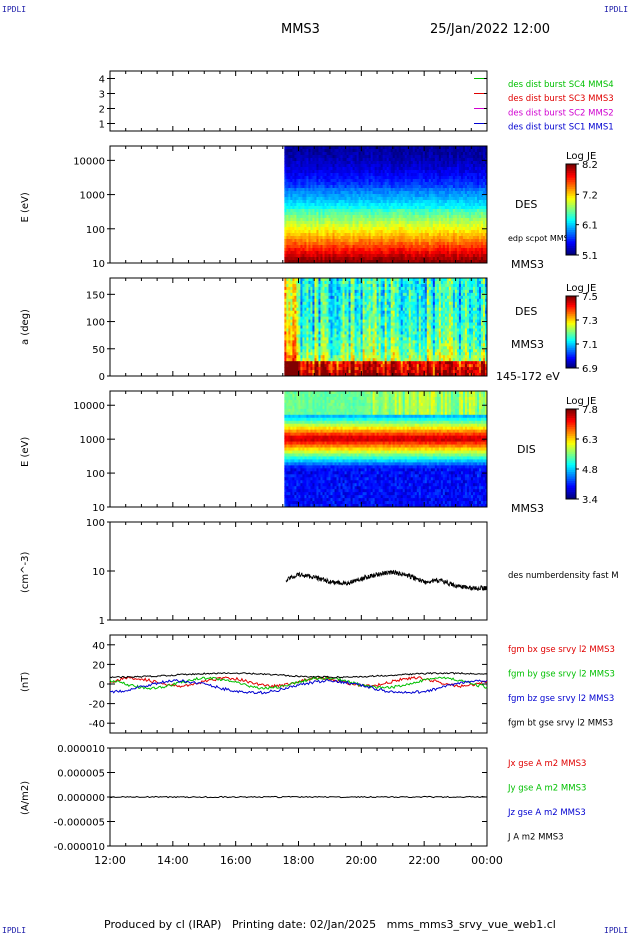 The width and height of the screenshot is (630, 935). What do you see at coordinates (385, 327) in the screenshot?
I see `des-pitch-cells` at bounding box center [385, 327].